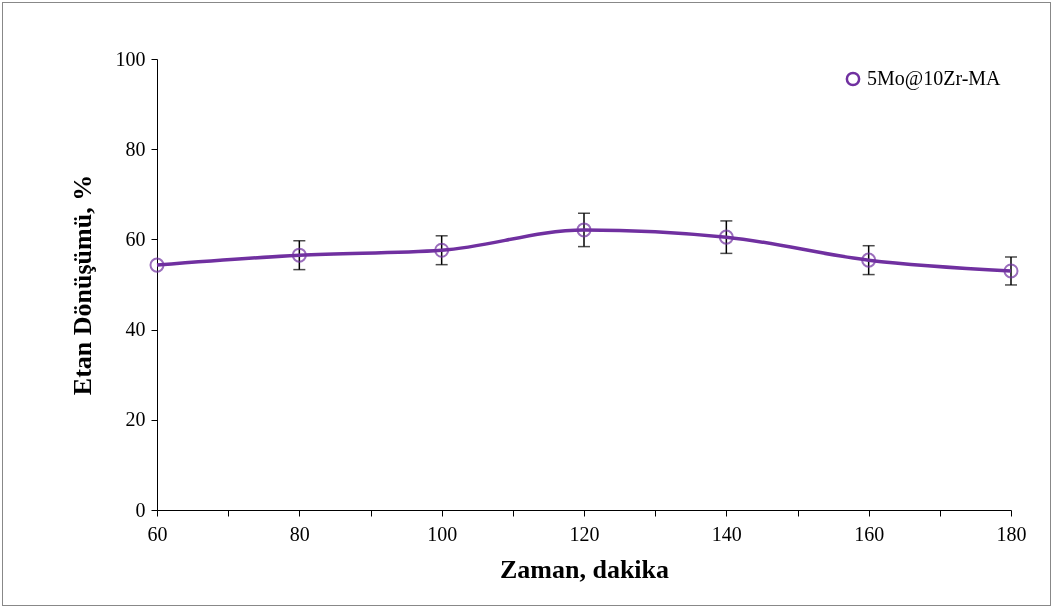 The height and width of the screenshot is (610, 1056). What do you see at coordinates (726, 533) in the screenshot?
I see `x-tick-label: 140` at bounding box center [726, 533].